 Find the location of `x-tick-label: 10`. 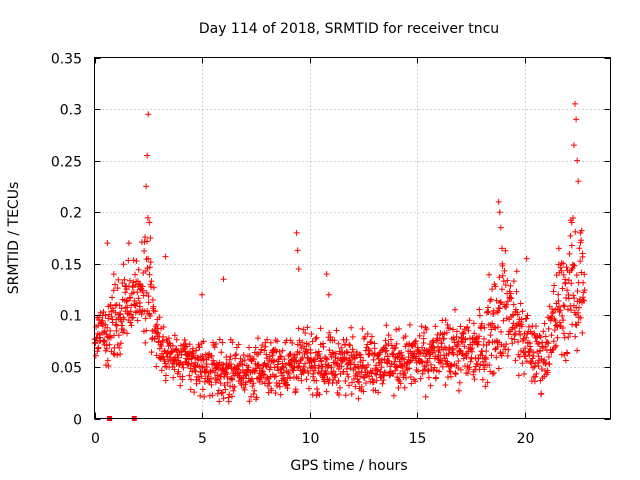

x-tick-label: 10 is located at coordinates (311, 439).